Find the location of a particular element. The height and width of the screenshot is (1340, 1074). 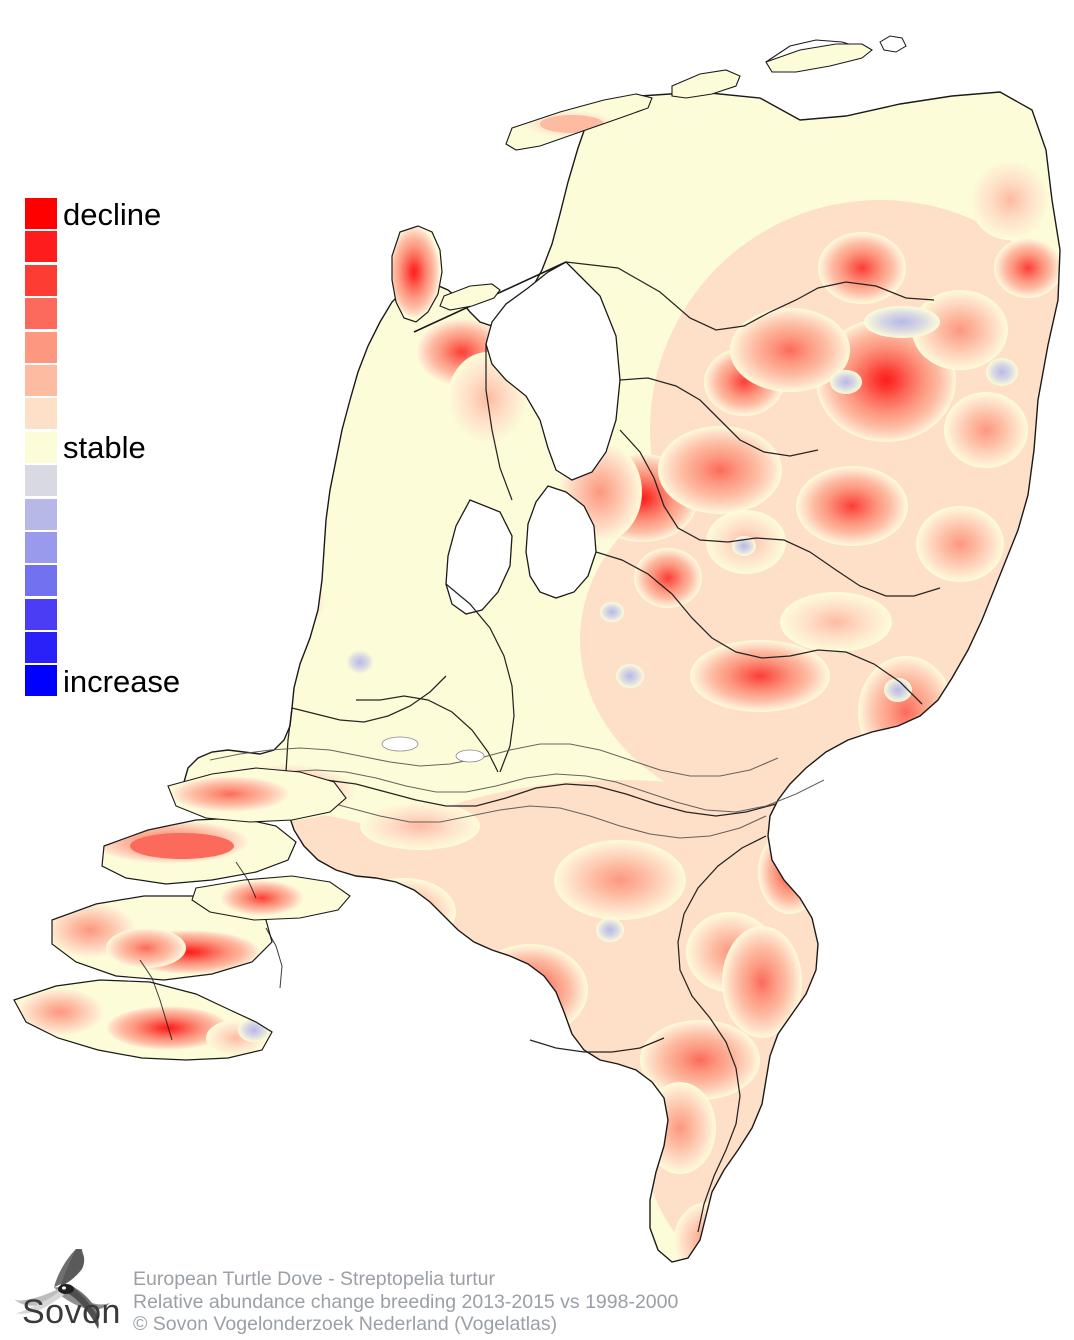

legend-item-0: decline is located at coordinates (130, 214).